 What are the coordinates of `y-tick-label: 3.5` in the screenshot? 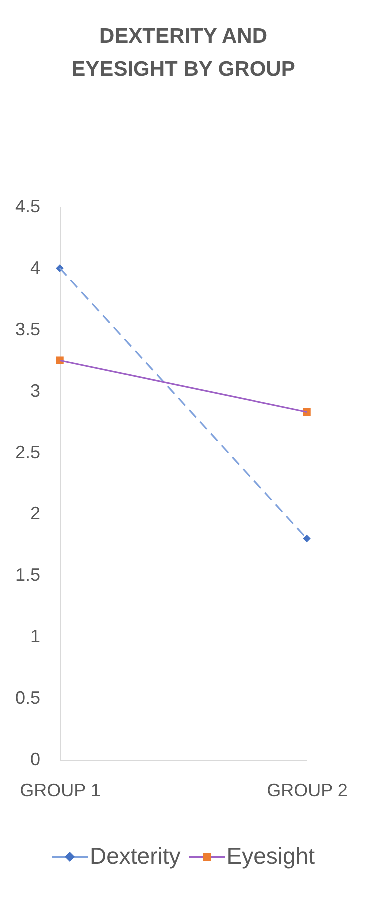 It's located at (27, 329).